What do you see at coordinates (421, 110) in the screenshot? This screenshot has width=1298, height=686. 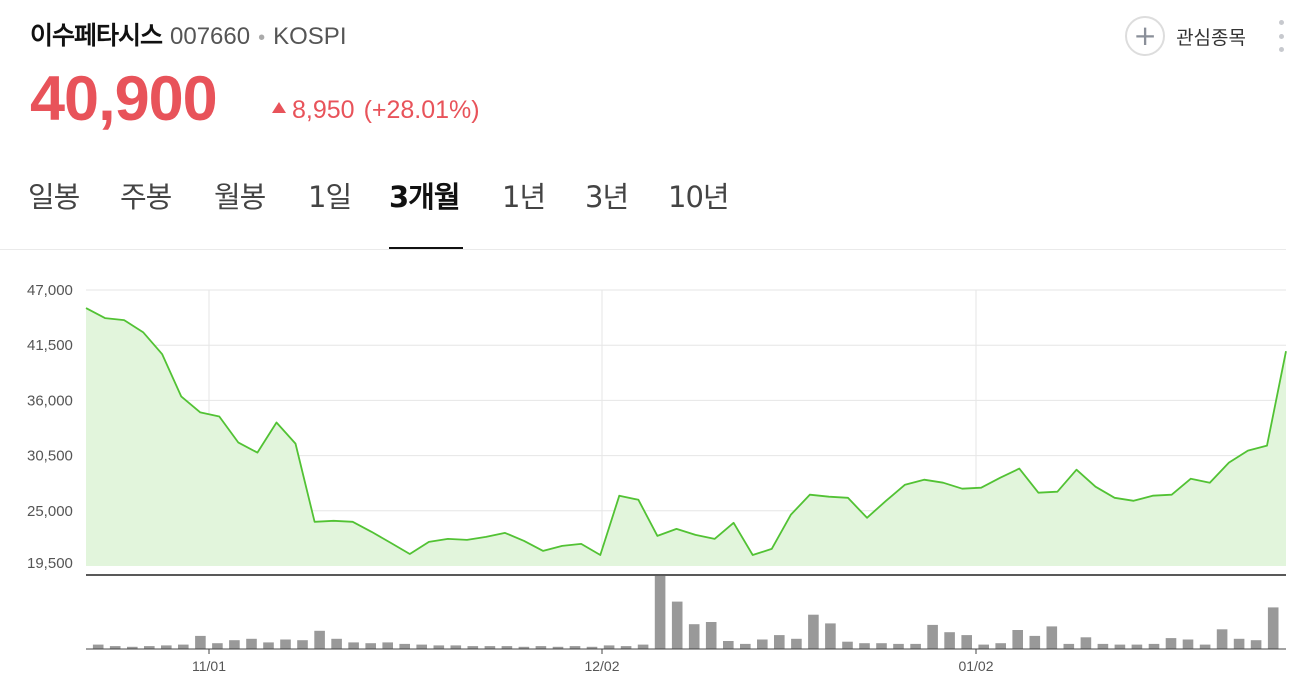 I see `change-percent: (+28.01%)` at bounding box center [421, 110].